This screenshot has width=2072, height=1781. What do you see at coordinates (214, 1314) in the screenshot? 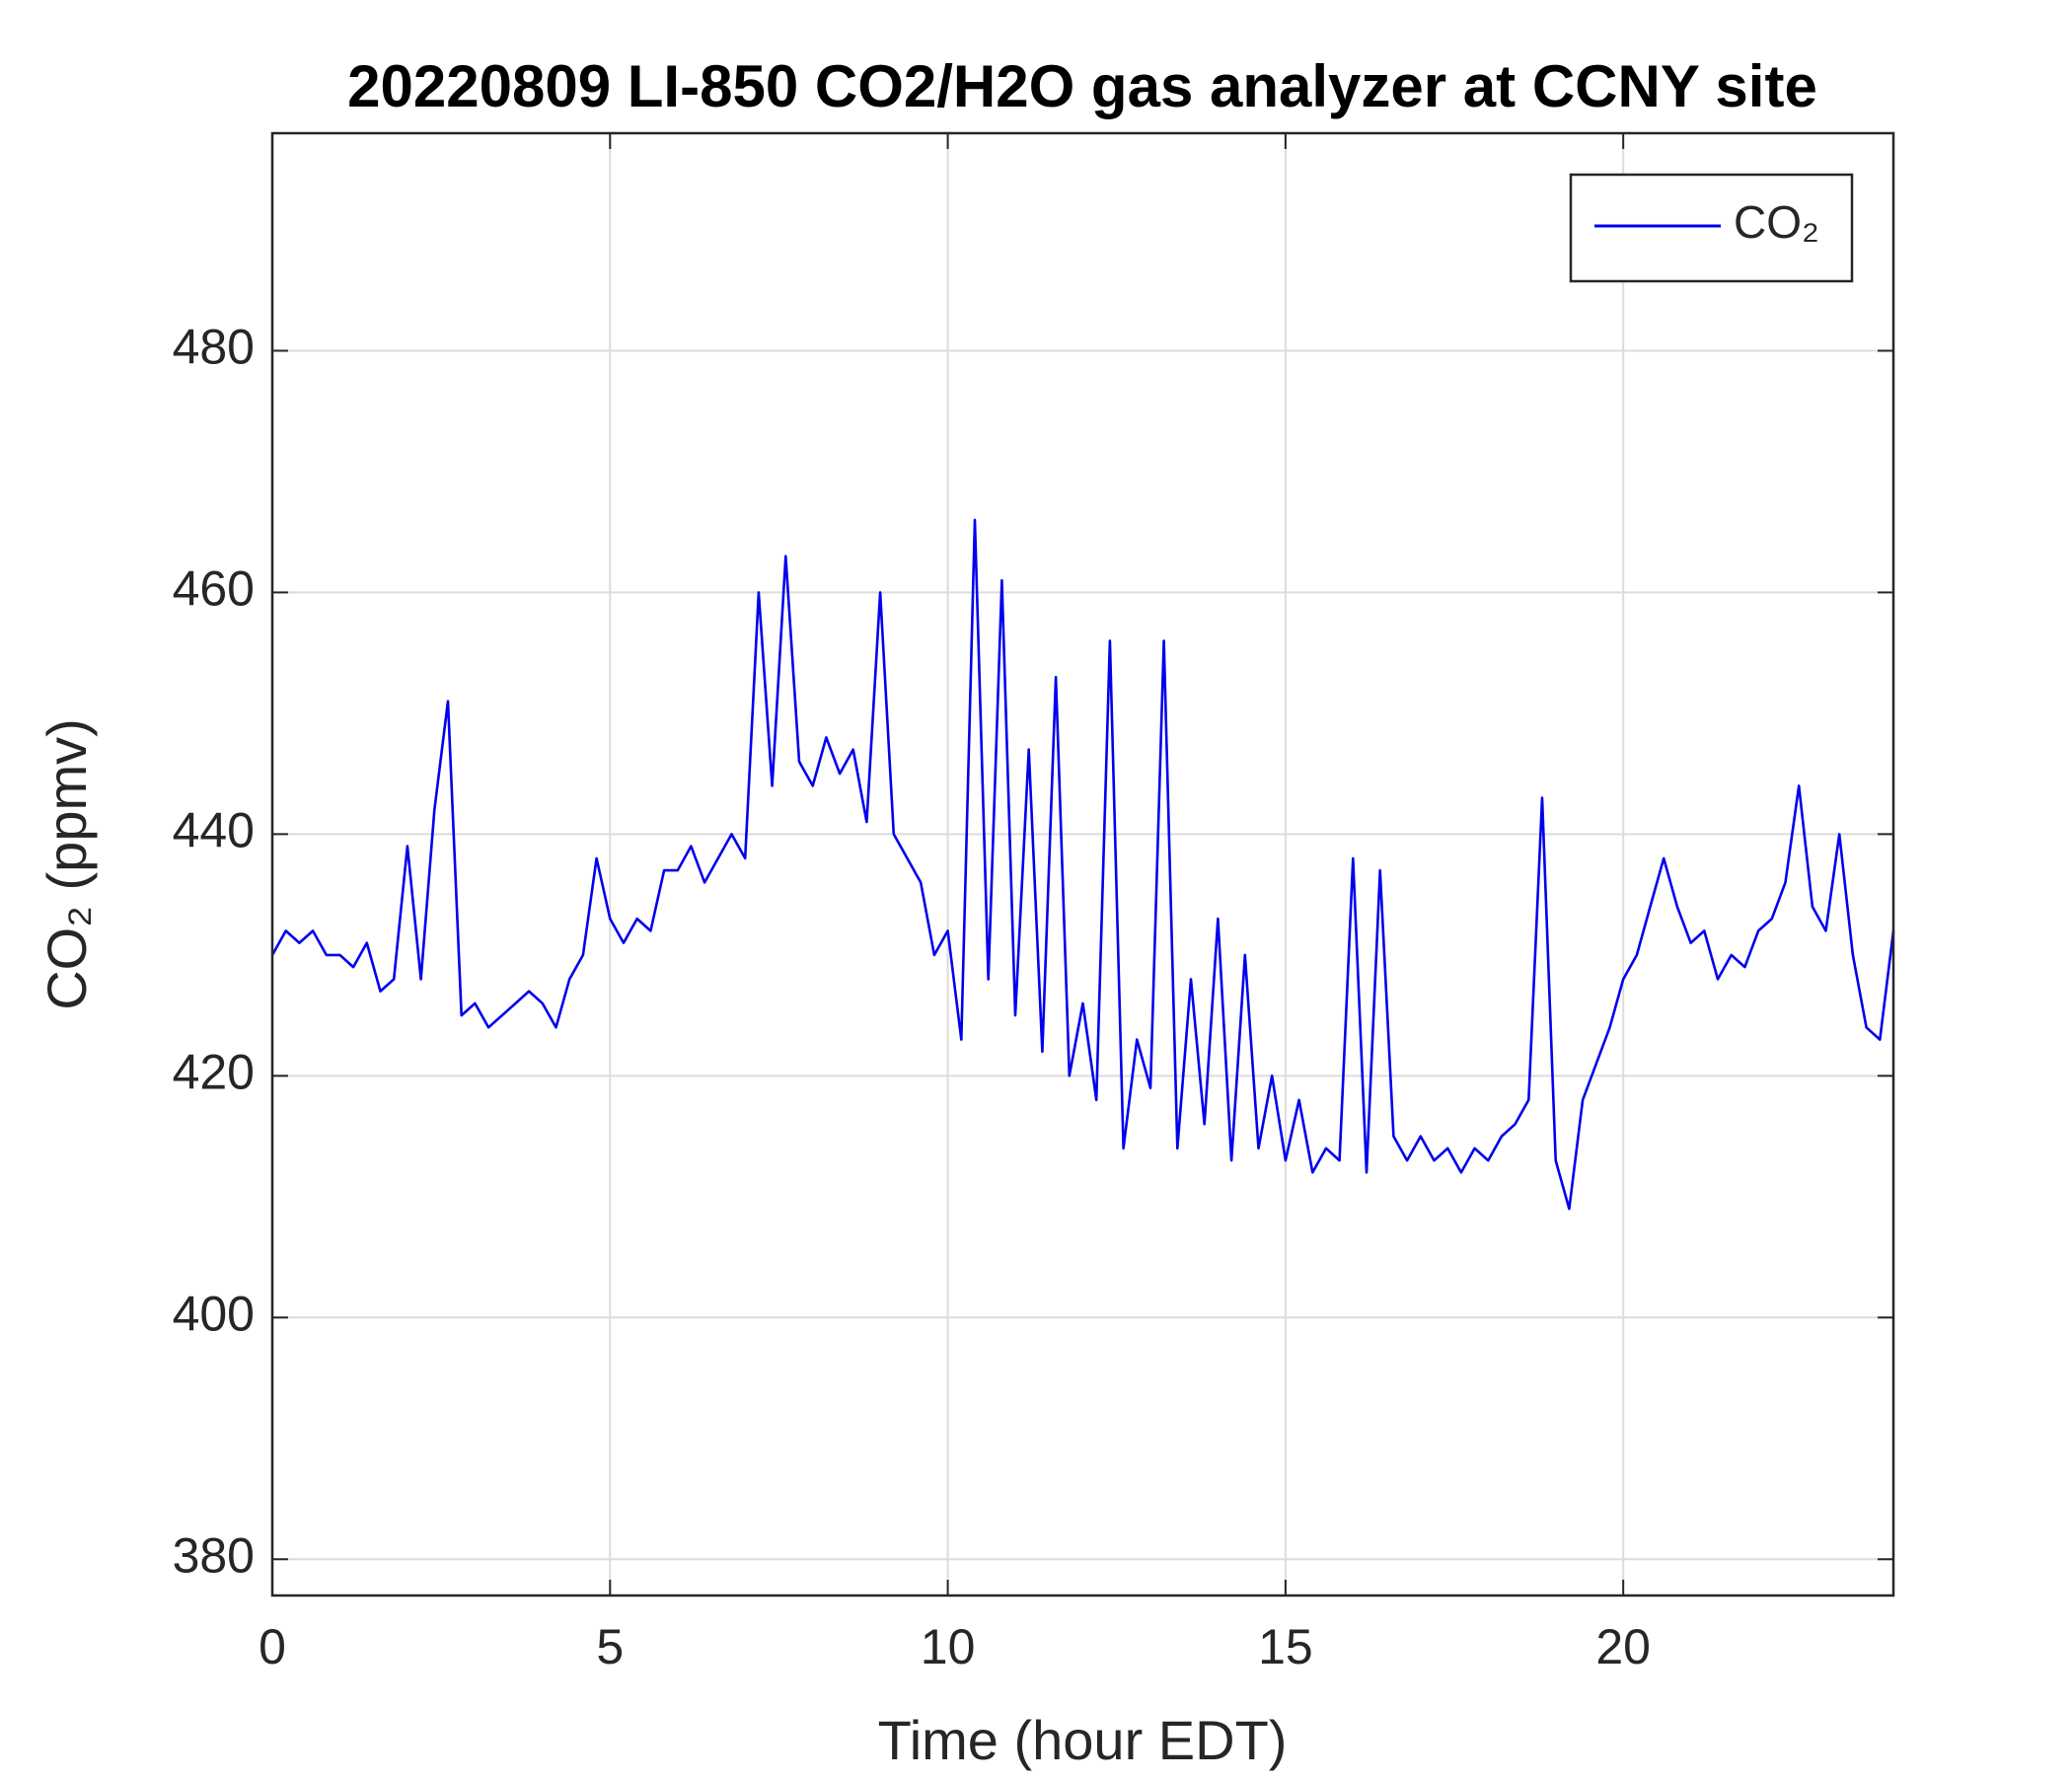
I see `y-tick-label: 400` at bounding box center [214, 1314].